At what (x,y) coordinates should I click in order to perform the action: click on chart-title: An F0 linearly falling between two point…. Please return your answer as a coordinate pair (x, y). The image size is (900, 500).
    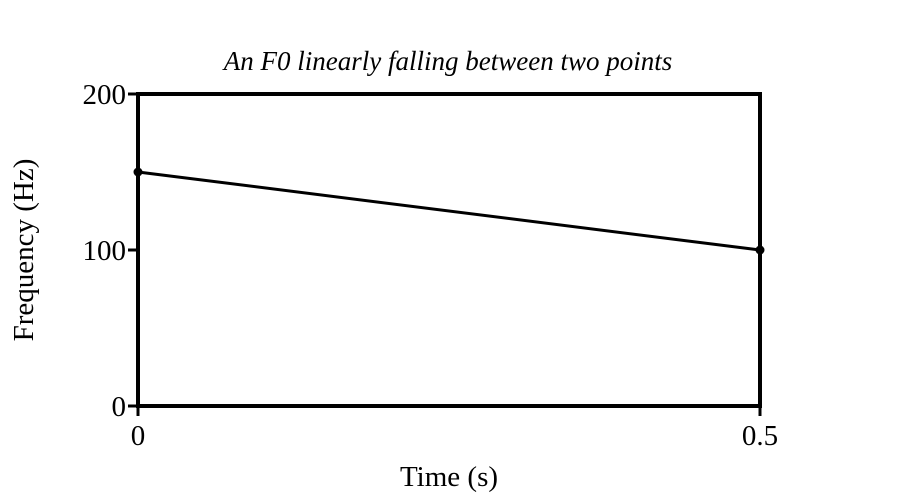
    Looking at the image, I should click on (447, 61).